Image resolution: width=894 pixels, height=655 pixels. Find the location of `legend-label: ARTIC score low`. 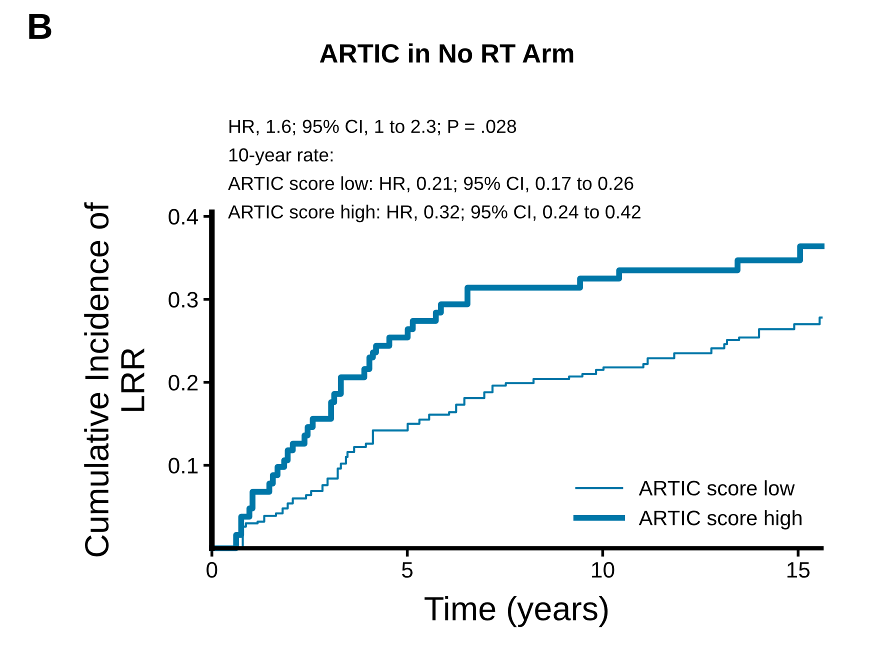

legend-label: ARTIC score low is located at coordinates (716, 488).